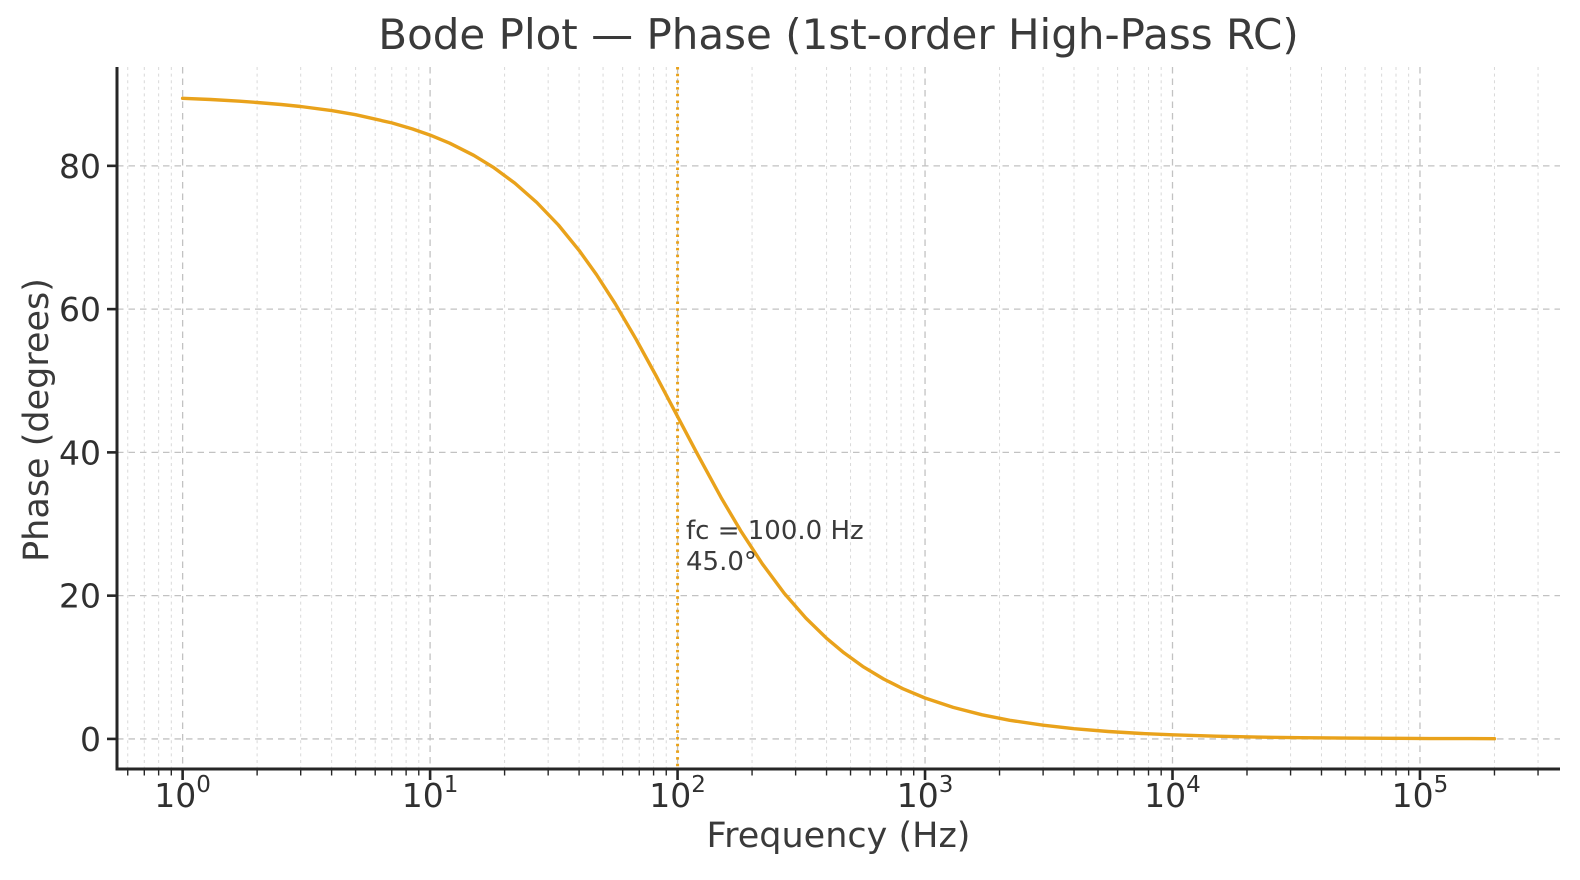  I want to click on x-tick-label: 10³, so click(925, 793).